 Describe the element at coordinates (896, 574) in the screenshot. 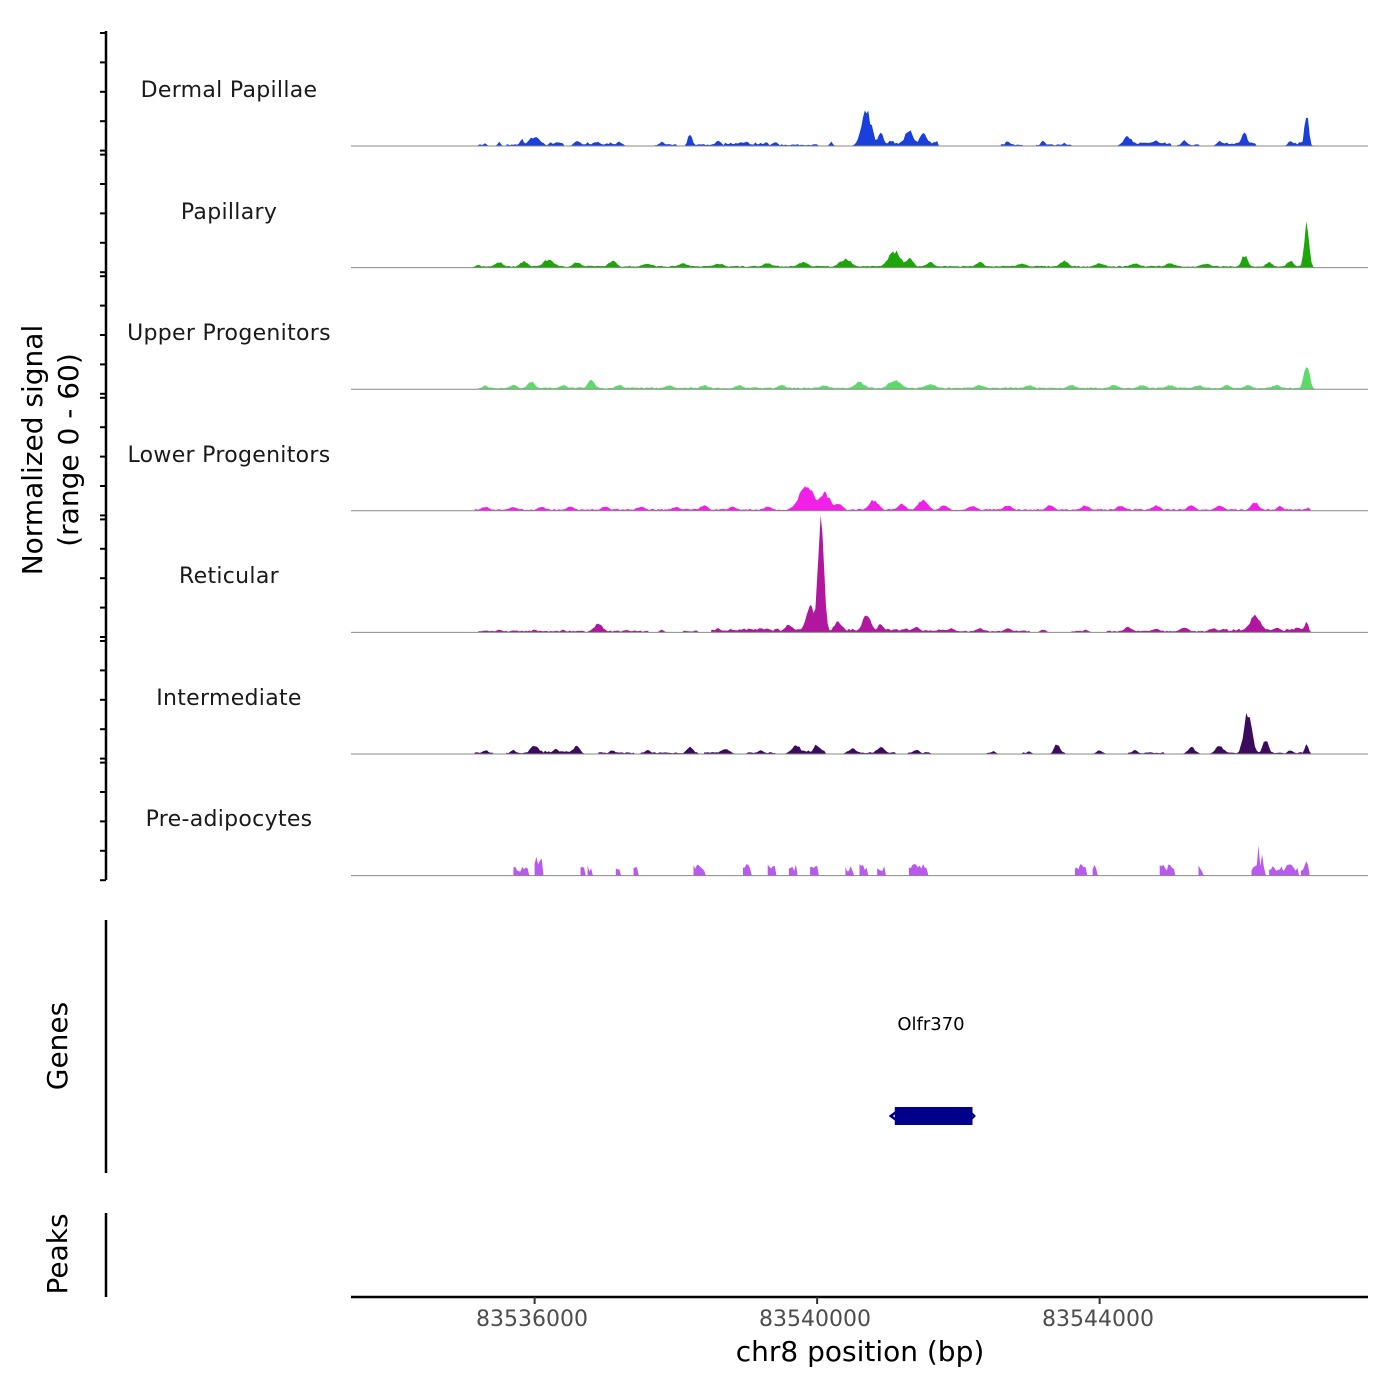

I see `signal-area-reticular` at that location.